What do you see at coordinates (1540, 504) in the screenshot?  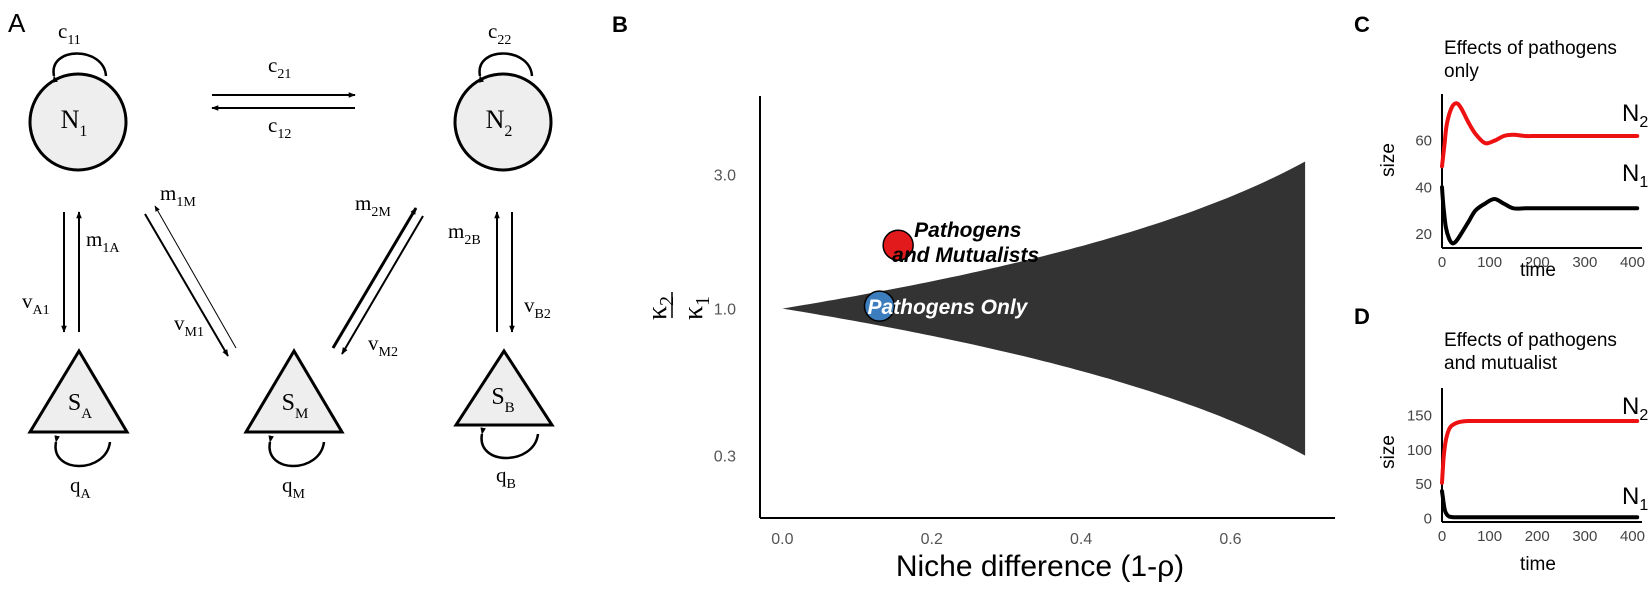 I see `series-line-n1` at bounding box center [1540, 504].